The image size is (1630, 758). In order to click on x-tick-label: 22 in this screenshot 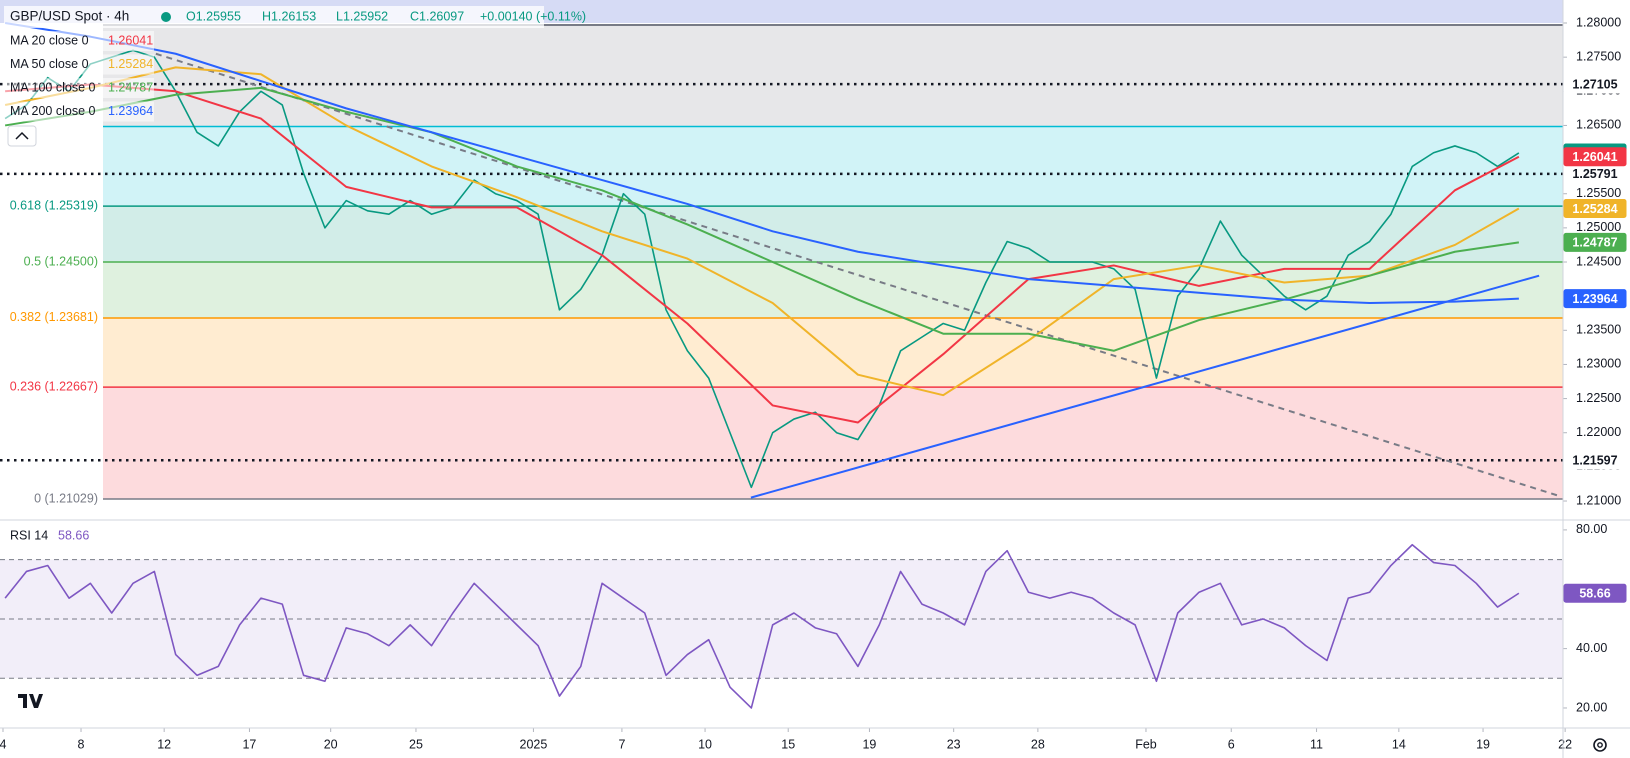, I will do `click(1565, 744)`.